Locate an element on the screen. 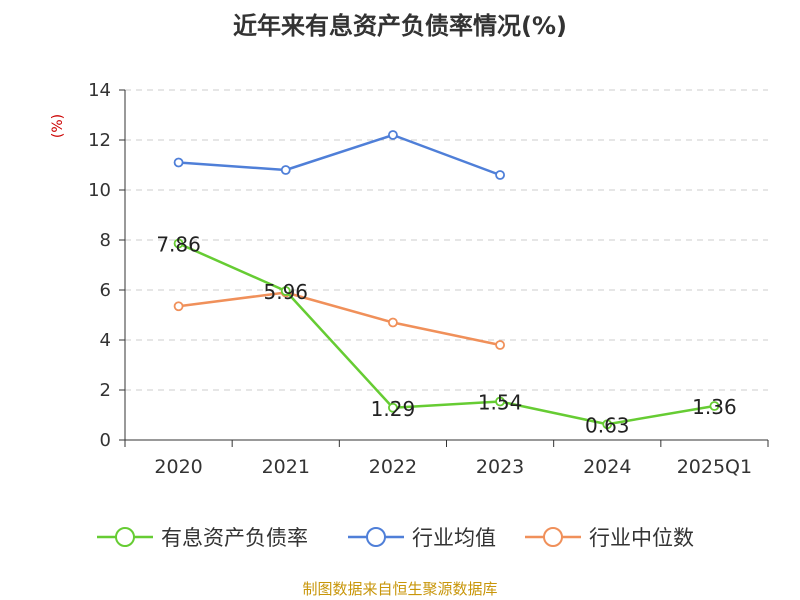  legend-item-0: 有息资产负债率 is located at coordinates (202, 538).